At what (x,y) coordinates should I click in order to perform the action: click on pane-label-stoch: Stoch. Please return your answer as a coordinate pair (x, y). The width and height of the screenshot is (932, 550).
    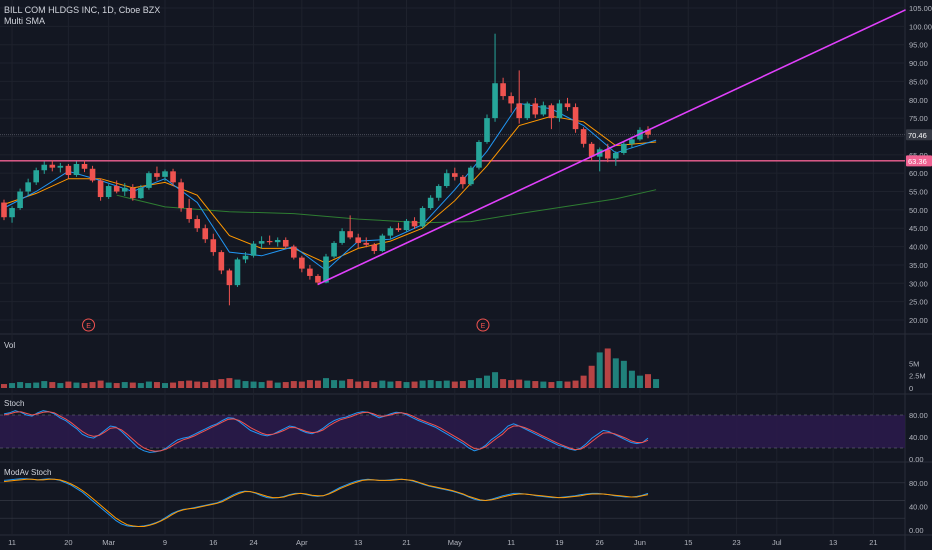
    Looking at the image, I should click on (14, 403).